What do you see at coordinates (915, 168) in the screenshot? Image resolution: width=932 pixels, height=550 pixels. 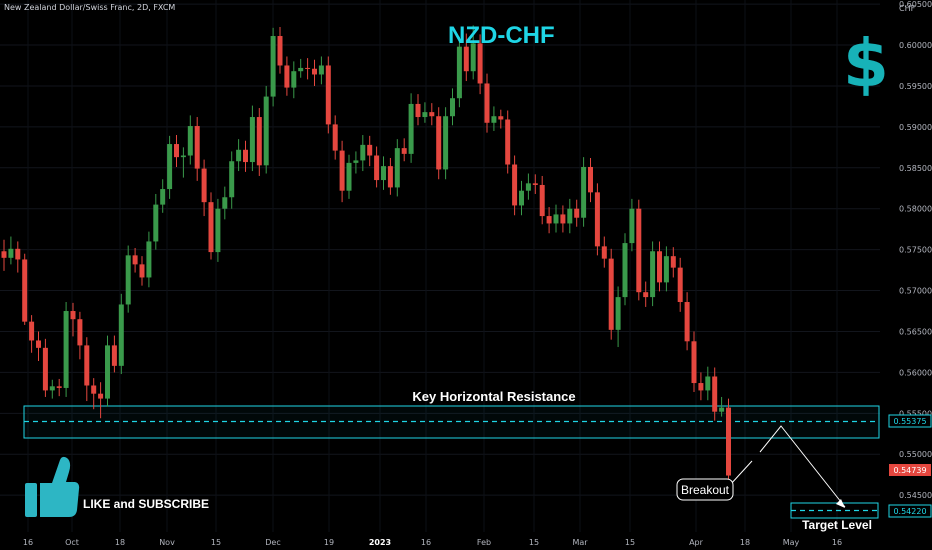 I see `y-tick-label: 0.58500` at bounding box center [915, 168].